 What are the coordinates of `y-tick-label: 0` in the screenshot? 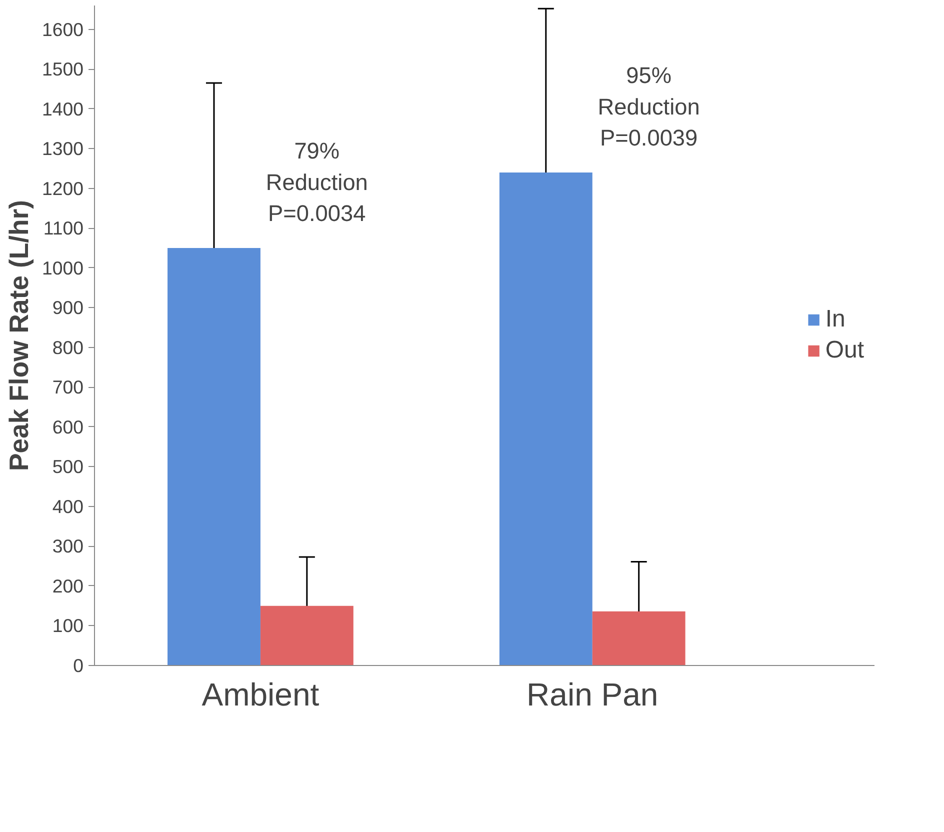 It's located at (78, 665).